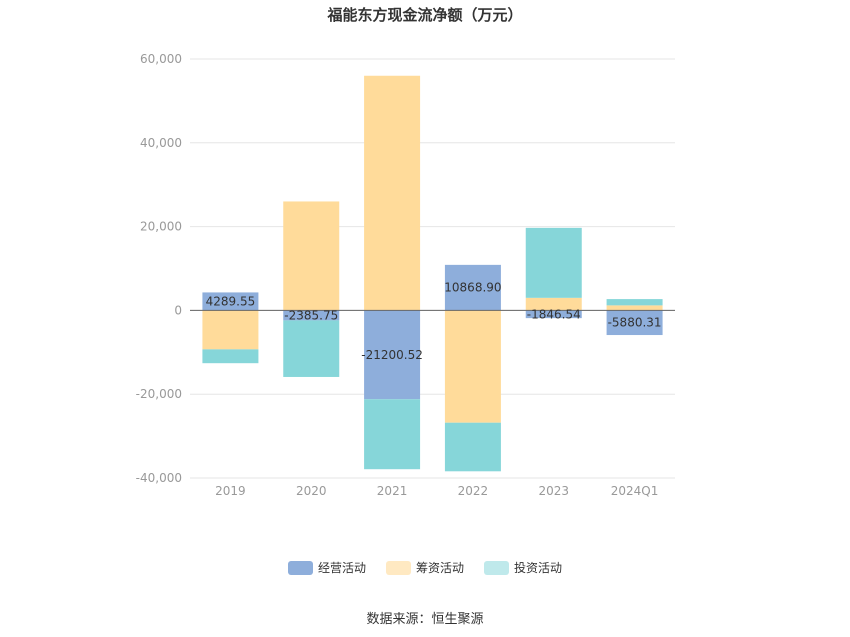  Describe the element at coordinates (425, 15) in the screenshot. I see `chart-title: 福能东方现金流净额（万元）` at that location.